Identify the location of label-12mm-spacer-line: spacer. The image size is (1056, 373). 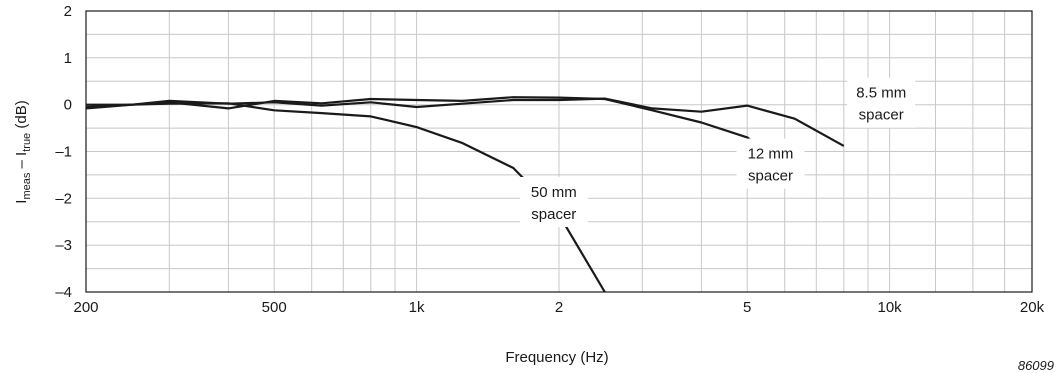
(770, 176).